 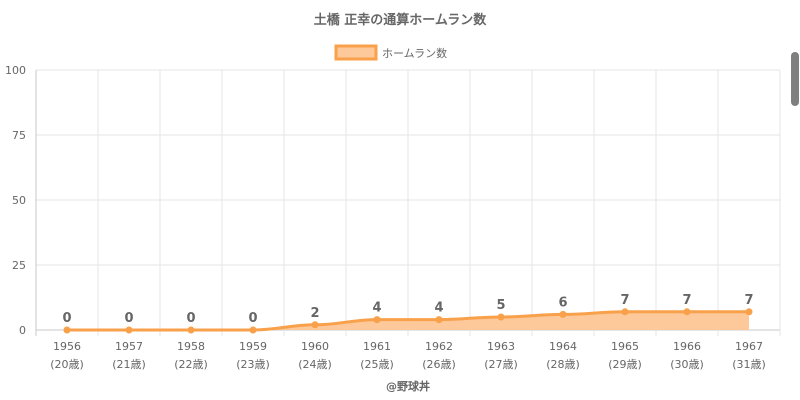 I want to click on x-tick-sublabel: (26歳), so click(x=439, y=364).